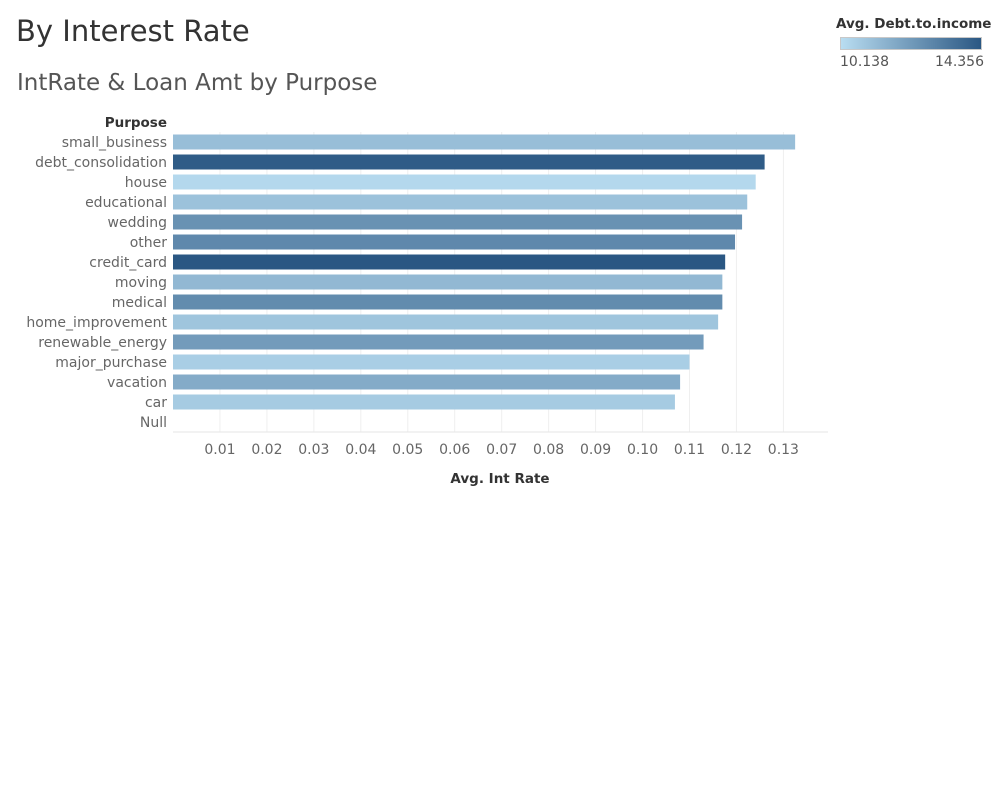  What do you see at coordinates (114, 143) in the screenshot?
I see `row-label: small_business` at bounding box center [114, 143].